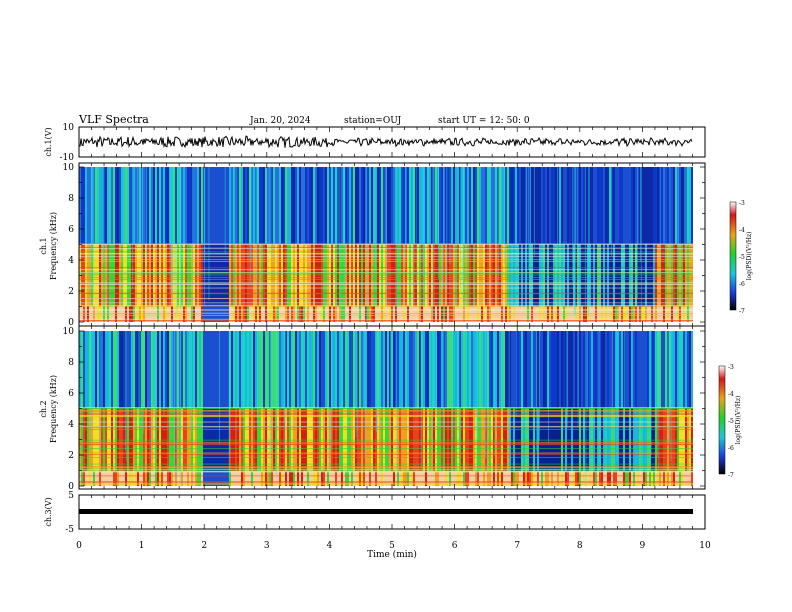  What do you see at coordinates (267, 546) in the screenshot?
I see `time-tick-label: 3` at bounding box center [267, 546].